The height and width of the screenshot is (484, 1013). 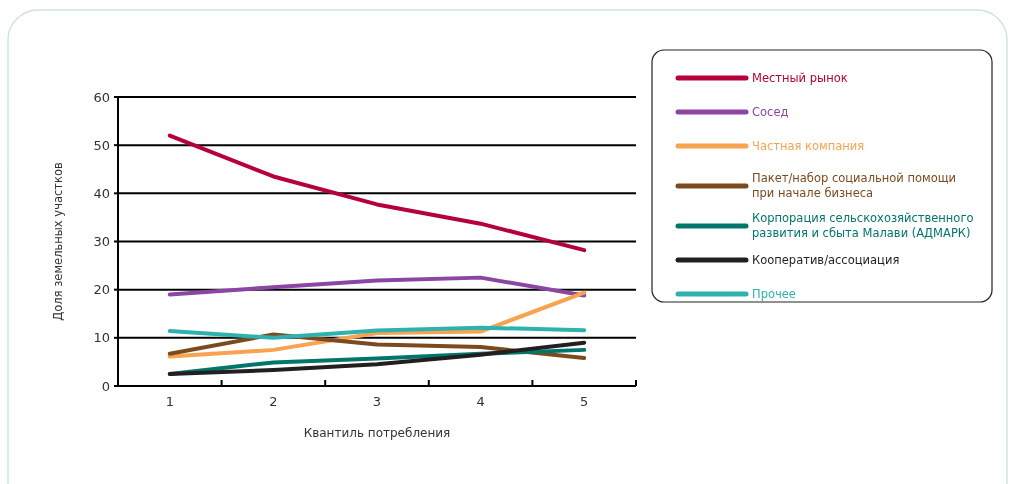 What do you see at coordinates (584, 401) in the screenshot?
I see `x-tick-label: 5` at bounding box center [584, 401].